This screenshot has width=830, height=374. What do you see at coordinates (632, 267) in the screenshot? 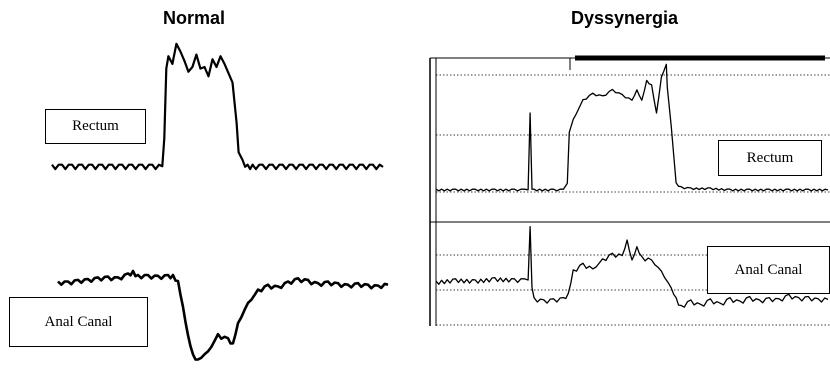
I see `dyssynergia-anal-canal-trace` at bounding box center [632, 267].